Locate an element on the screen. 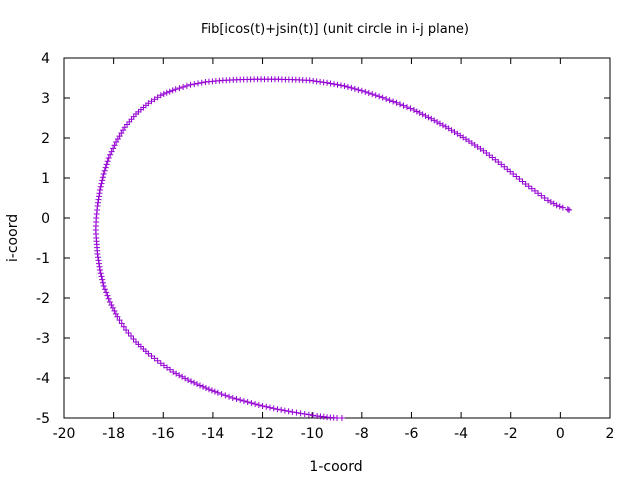 This screenshot has height=480, width=640. x-tick-label: -8 is located at coordinates (362, 434).